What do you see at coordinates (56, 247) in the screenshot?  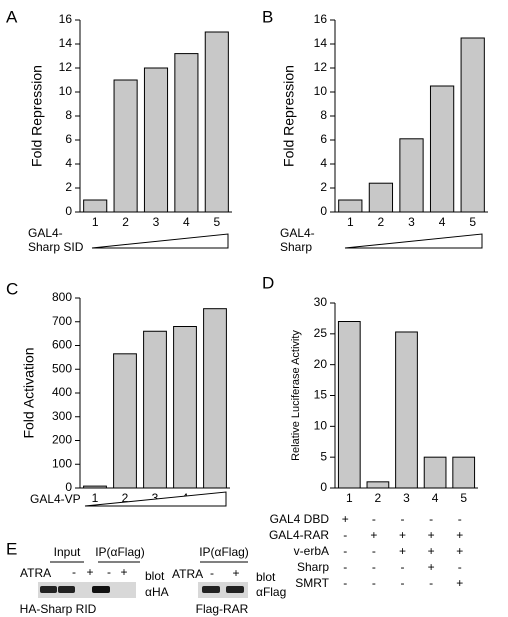 I see `x-axis-title: Sharp SID` at bounding box center [56, 247].